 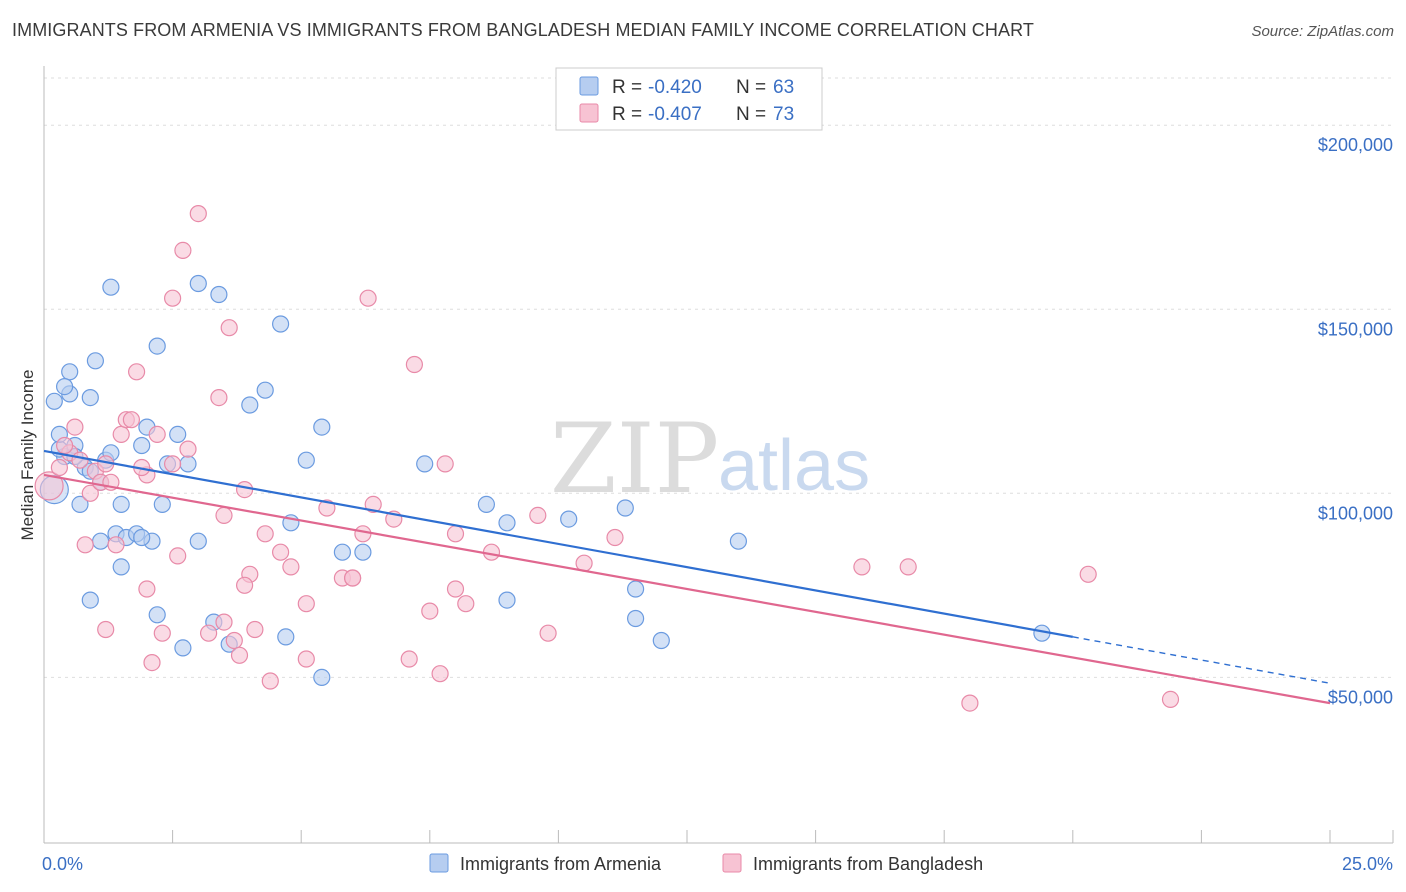 I want to click on bottom-legend-swatch-armenia, so click(x=439, y=863).